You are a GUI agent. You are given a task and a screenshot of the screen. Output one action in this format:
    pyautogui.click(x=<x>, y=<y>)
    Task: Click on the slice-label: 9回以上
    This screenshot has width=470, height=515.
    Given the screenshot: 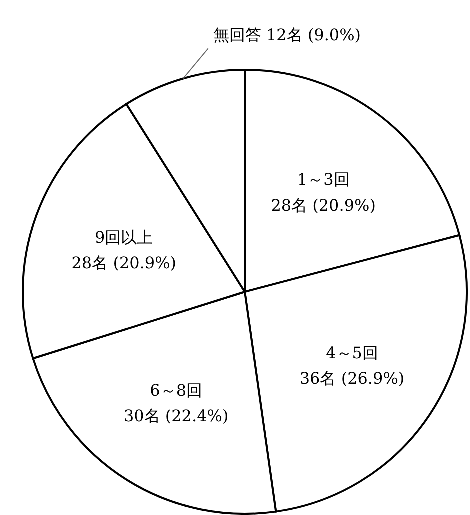 What is the action you would take?
    pyautogui.click(x=124, y=237)
    